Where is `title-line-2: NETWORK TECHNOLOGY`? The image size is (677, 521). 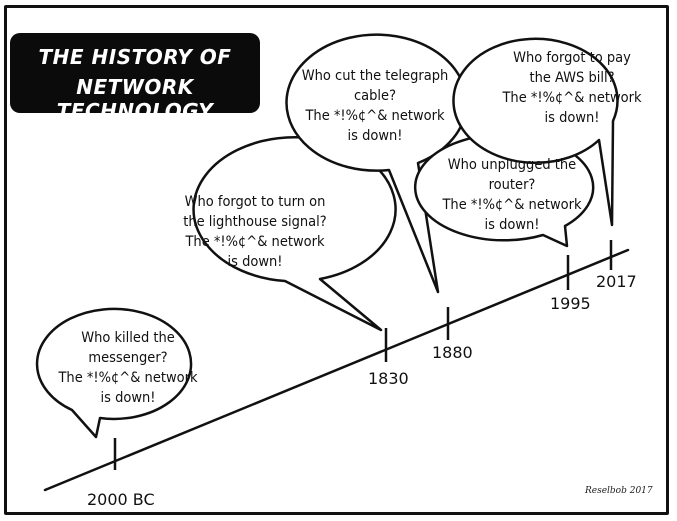
title-line-2: NETWORK TECHNOLOGY is located at coordinates (135, 99).